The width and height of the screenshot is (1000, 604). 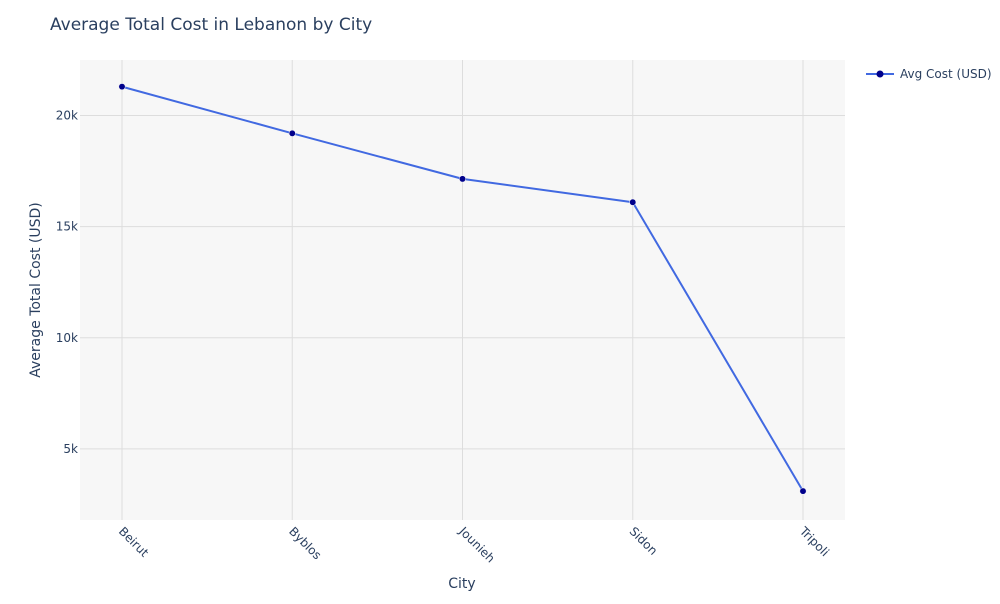 I want to click on x-tick-label: Jounieh, so click(x=477, y=545).